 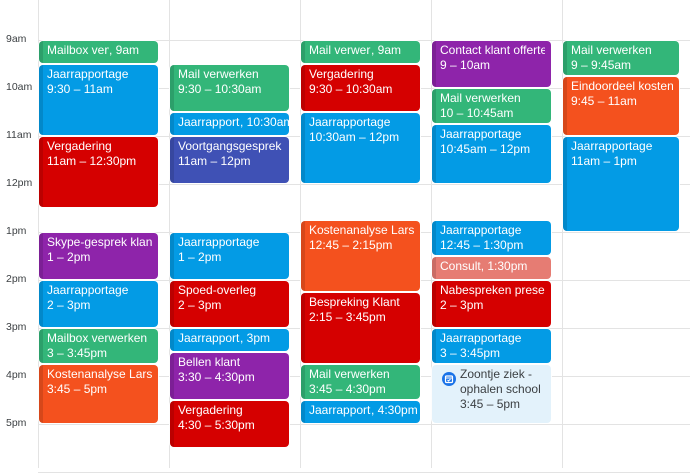 I want to click on calendar-event: Jaarrapportage 11am – 1pm, so click(x=621, y=184).